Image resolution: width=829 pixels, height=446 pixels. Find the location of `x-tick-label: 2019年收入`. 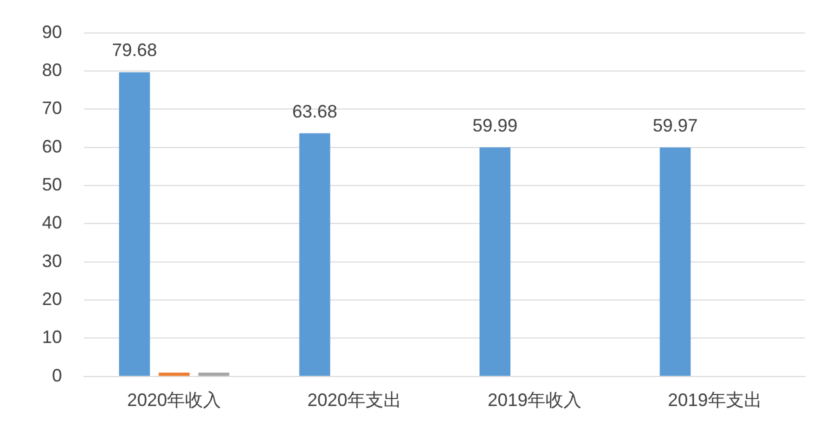

x-tick-label: 2019年收入 is located at coordinates (535, 400).